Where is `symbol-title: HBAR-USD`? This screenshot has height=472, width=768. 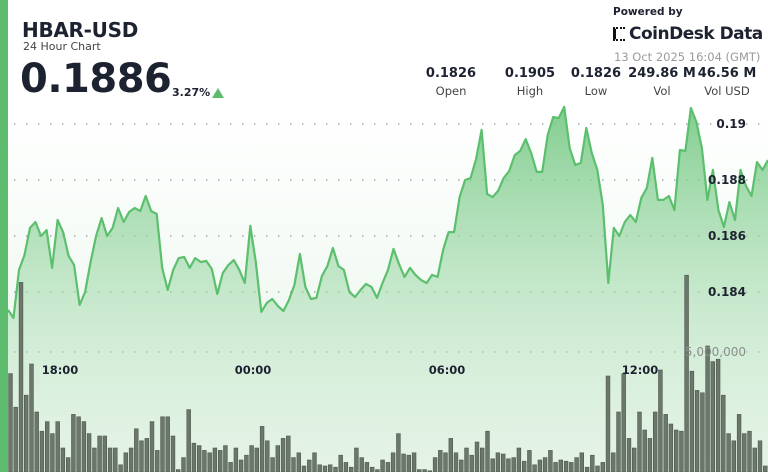
symbol-title: HBAR-USD is located at coordinates (80, 30).